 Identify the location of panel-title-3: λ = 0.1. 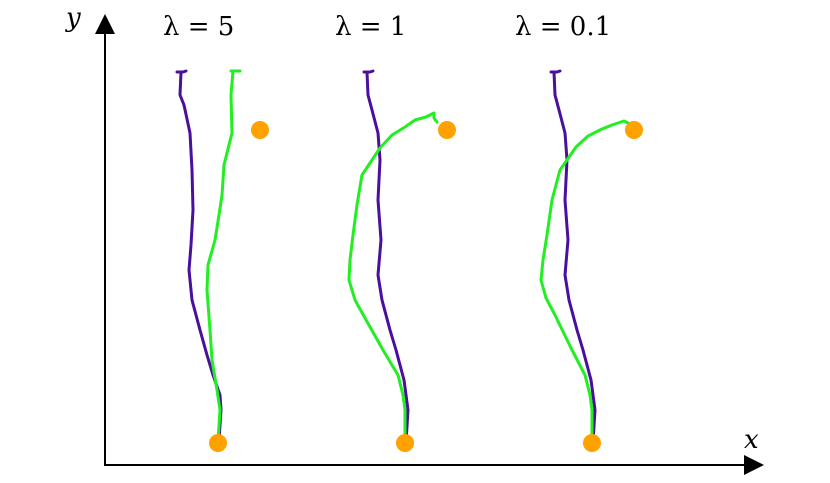
(563, 27).